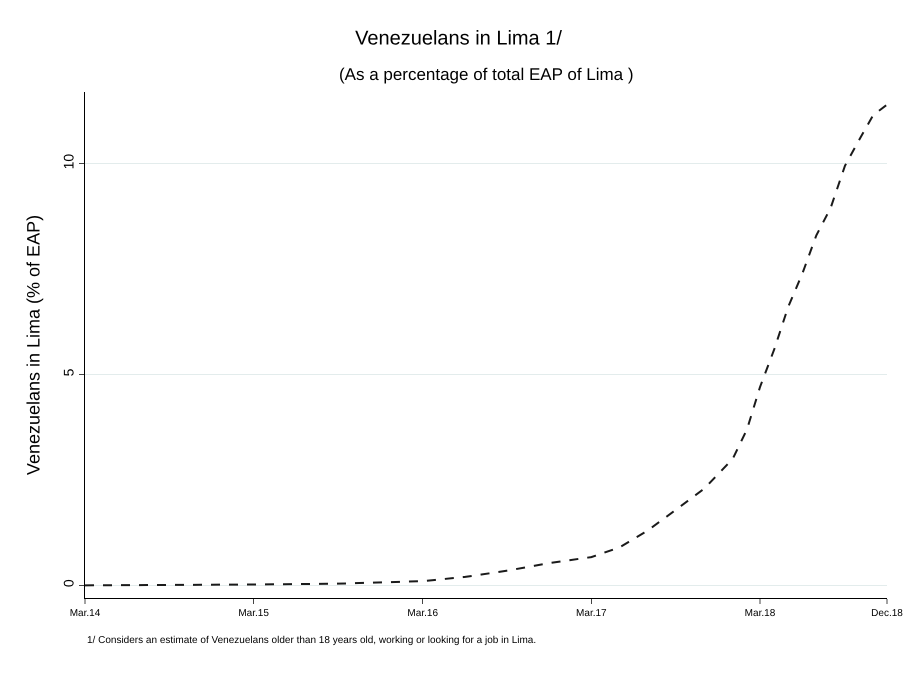 This screenshot has height=673, width=917. What do you see at coordinates (68, 372) in the screenshot?
I see `y-tick-label: 5` at bounding box center [68, 372].